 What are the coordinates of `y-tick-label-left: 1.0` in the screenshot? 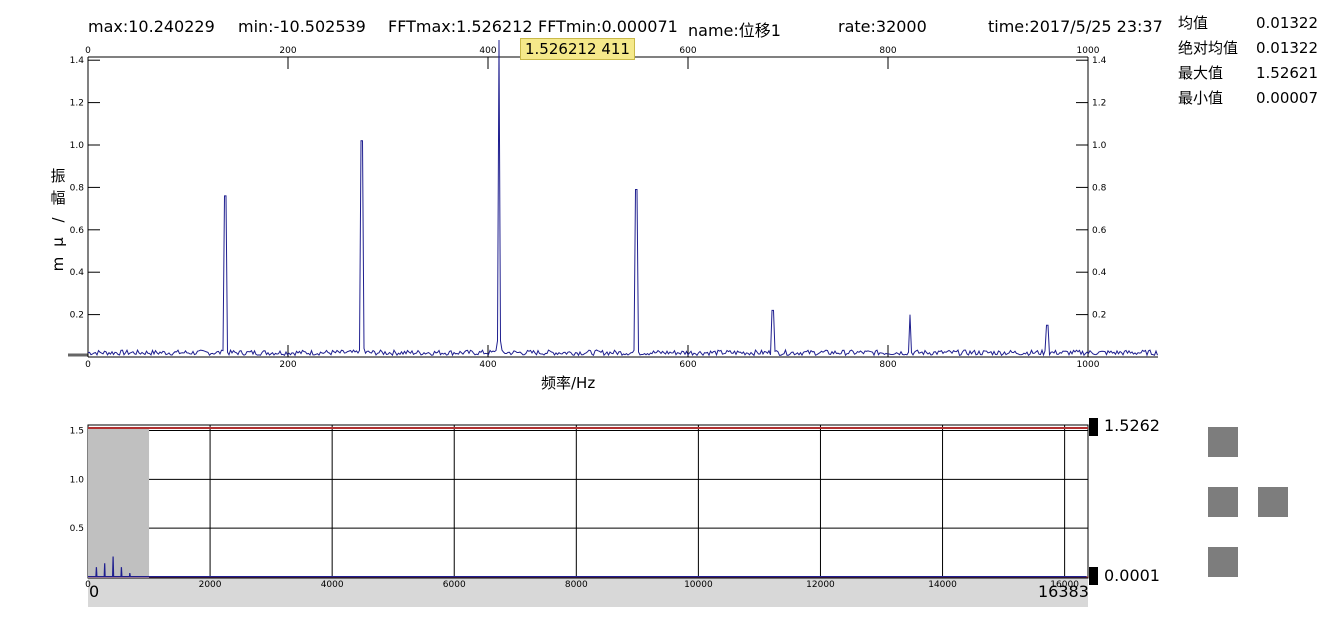 It's located at (77, 146).